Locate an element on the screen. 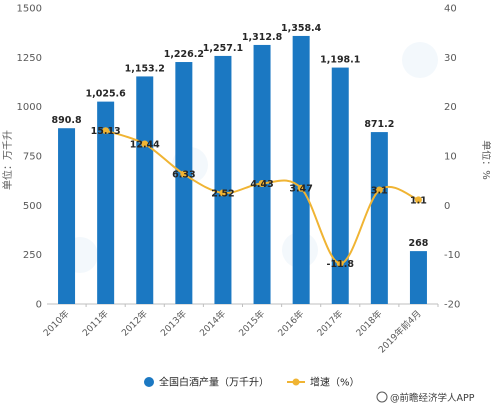  y-tick-label-left: 750 is located at coordinates (32, 157).